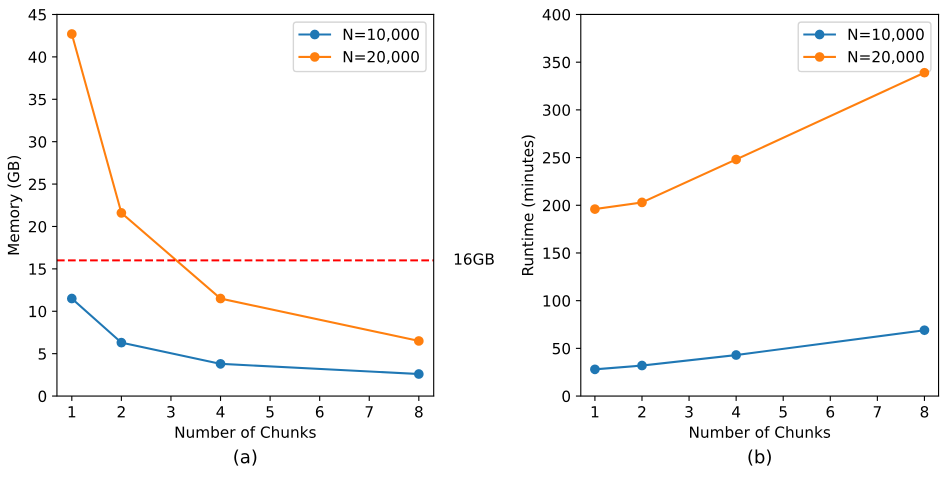 The height and width of the screenshot is (483, 949). I want to click on y-tick-label: 250, so click(556, 158).